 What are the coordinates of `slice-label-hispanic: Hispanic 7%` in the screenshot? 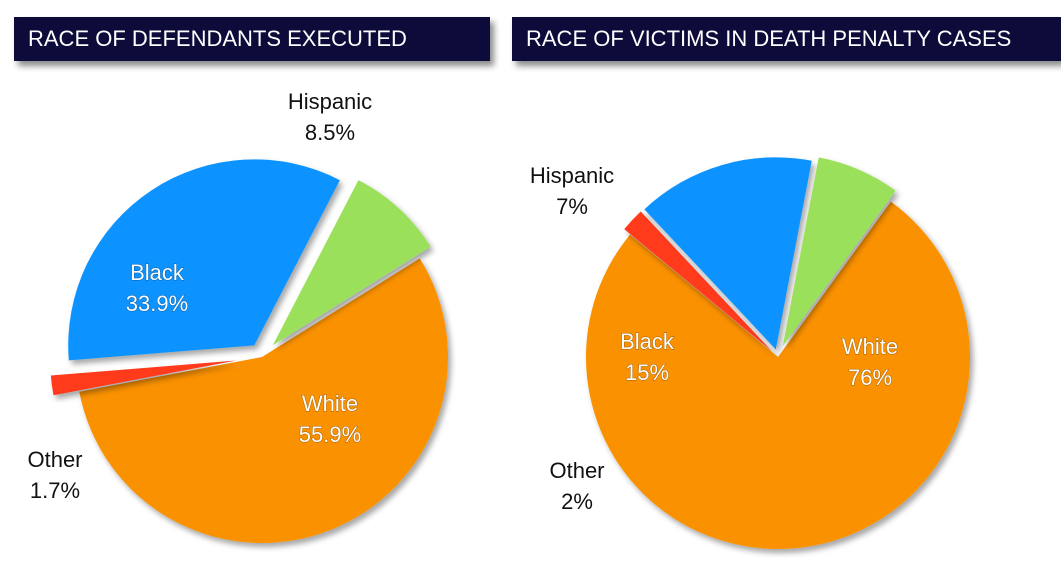 It's located at (572, 191).